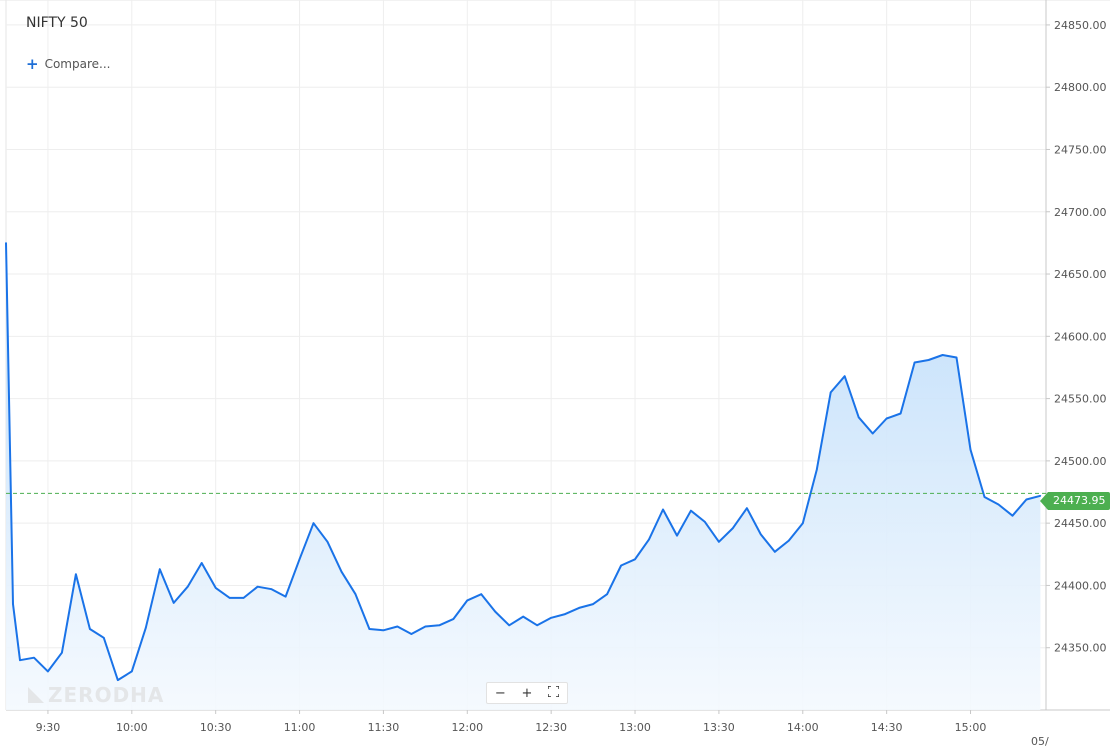 Image resolution: width=1110 pixels, height=755 pixels. What do you see at coordinates (216, 727) in the screenshot?
I see `x-tick-label: 10:30` at bounding box center [216, 727].